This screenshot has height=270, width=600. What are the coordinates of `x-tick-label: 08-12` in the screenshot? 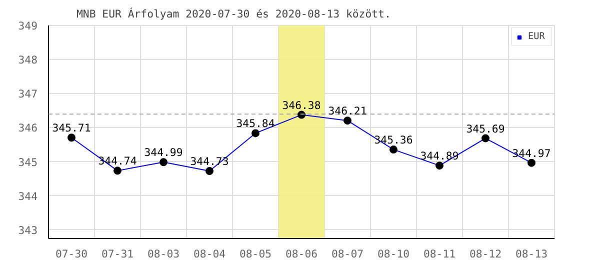 It's located at (485, 254).